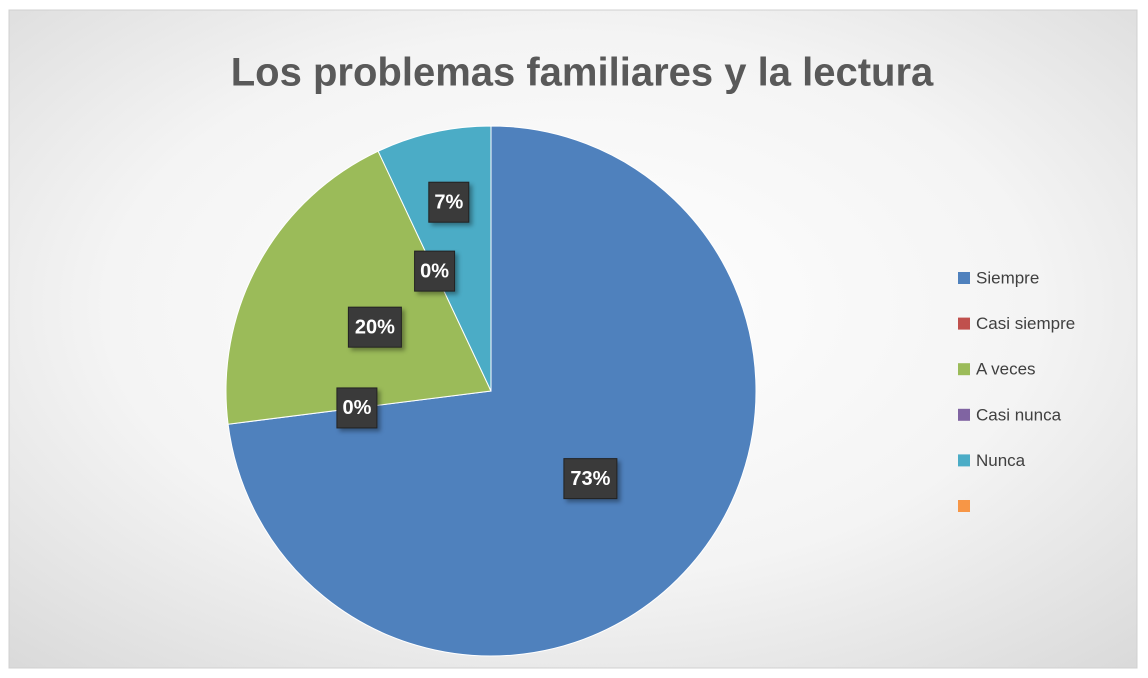  Describe the element at coordinates (1025, 323) in the screenshot. I see `legend-label: Casi siempre` at that location.